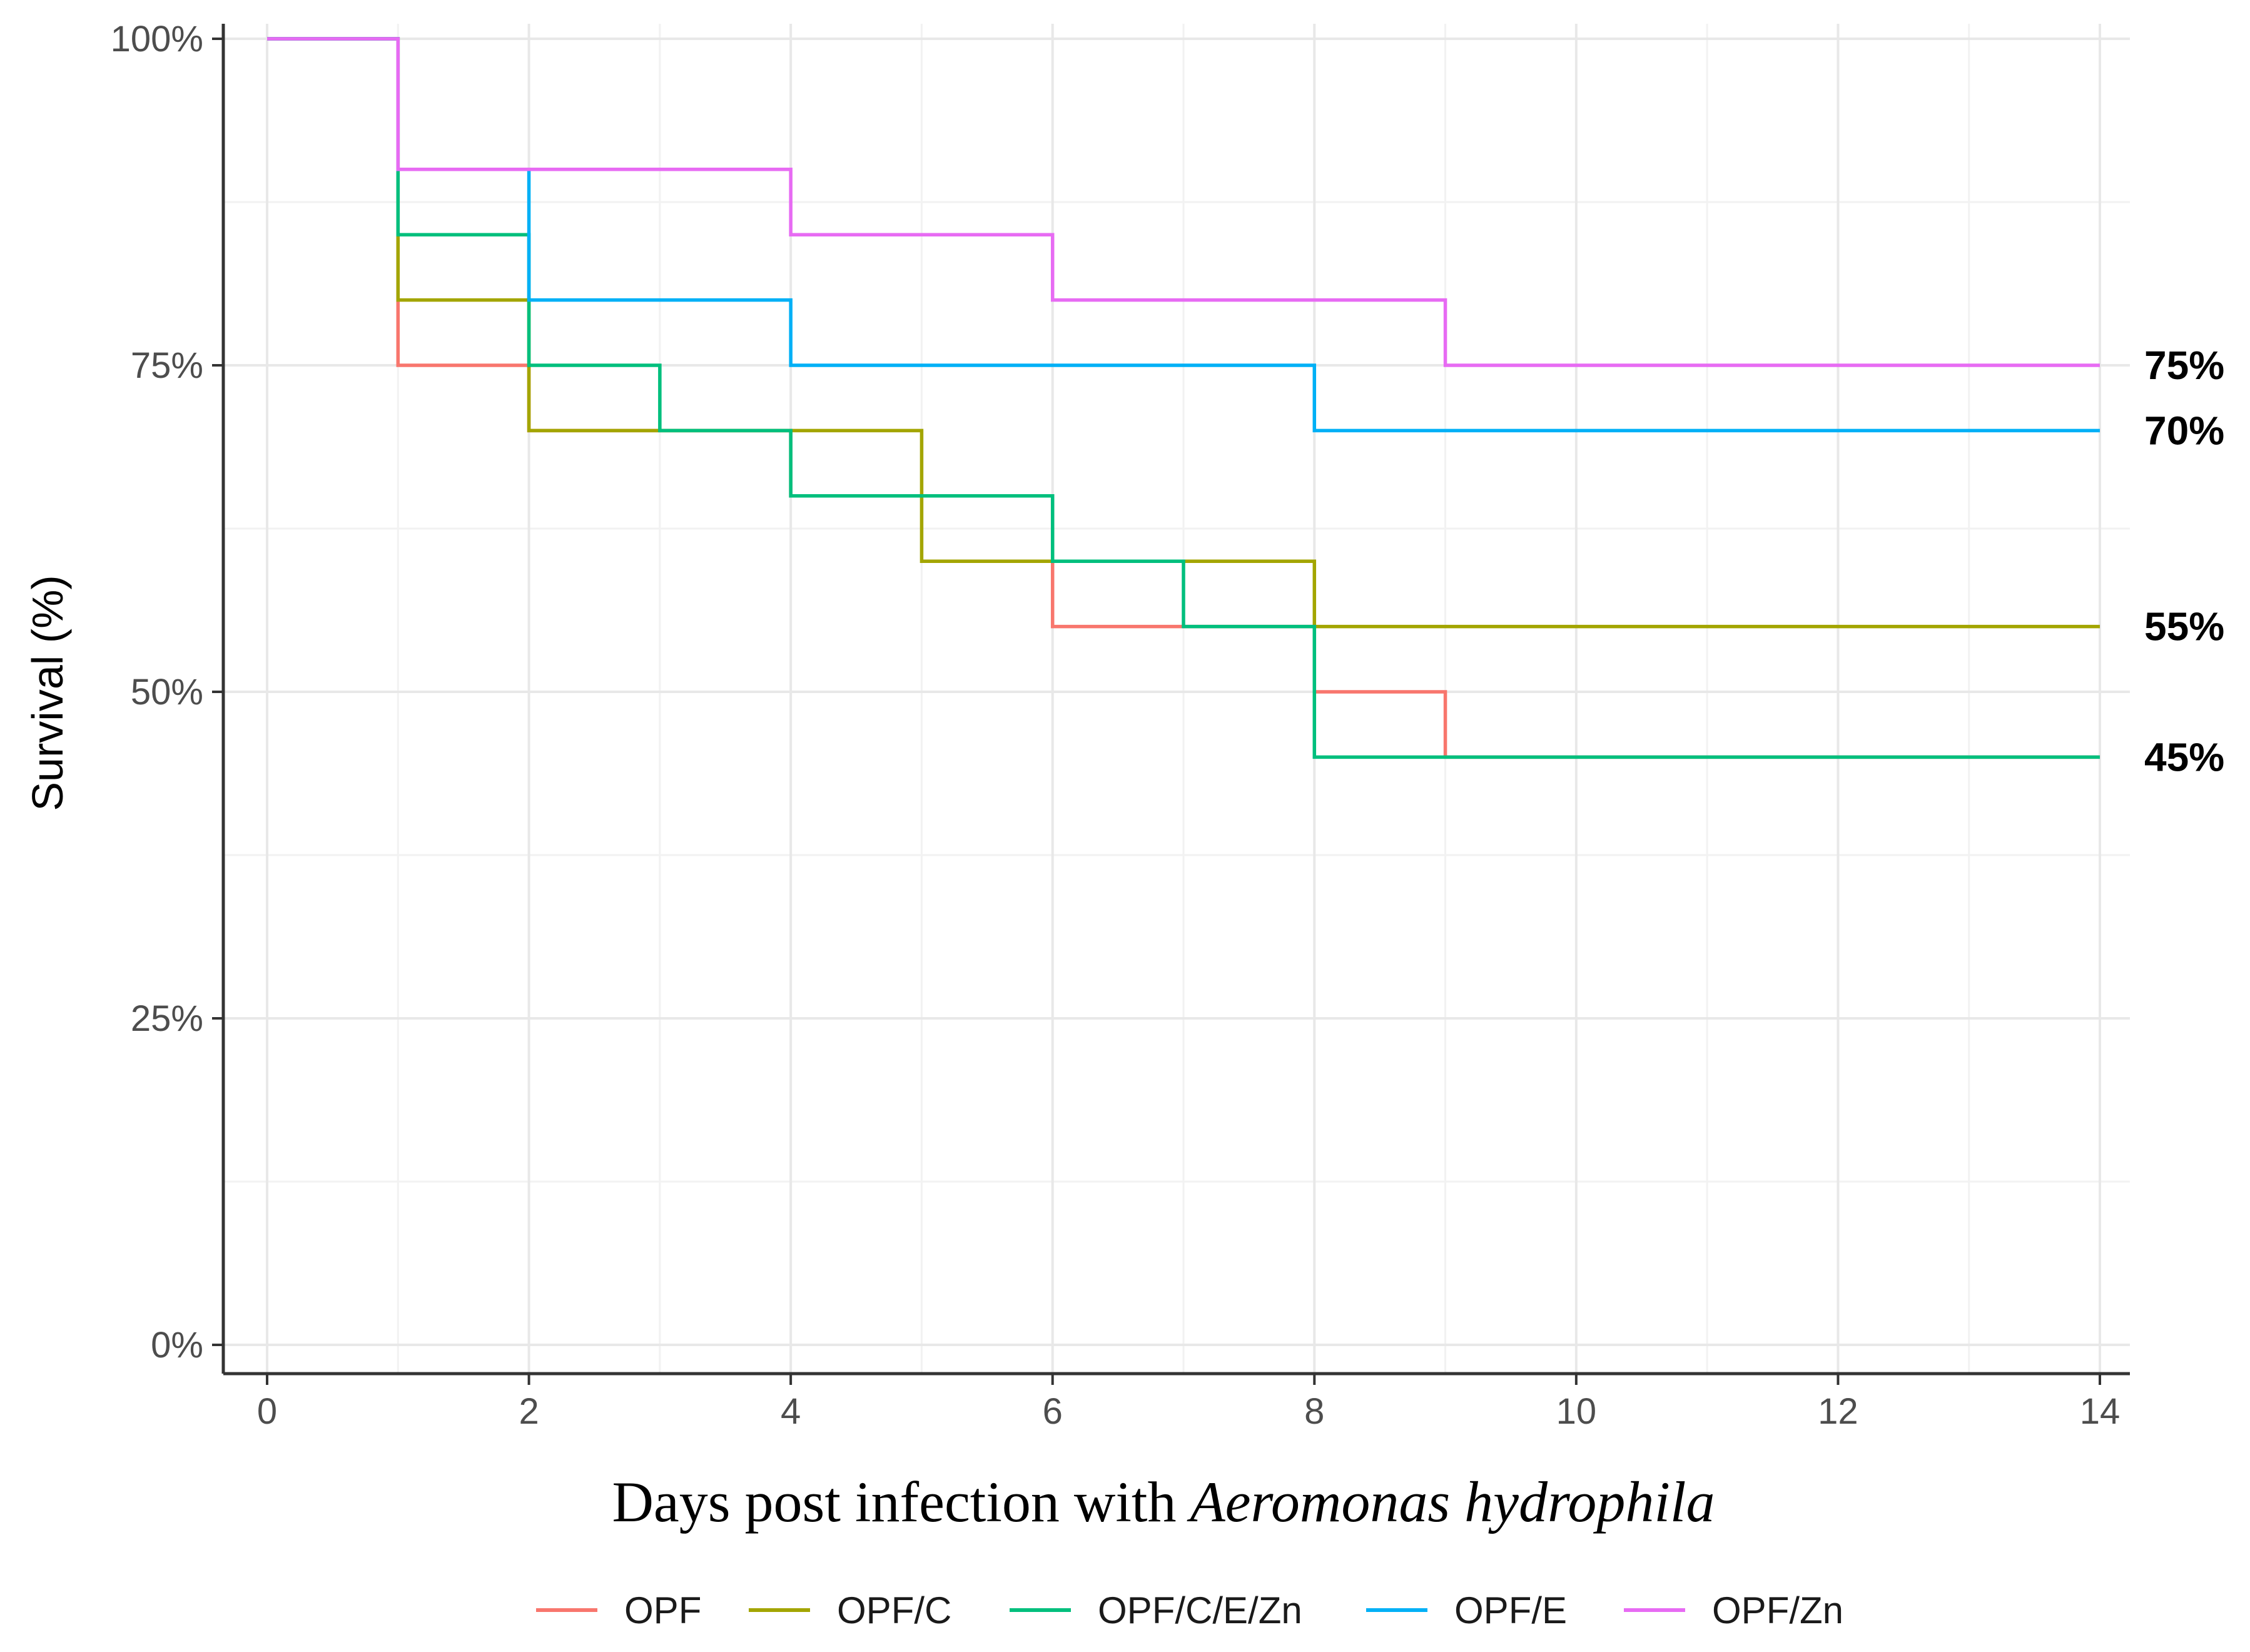 The height and width of the screenshot is (1652, 2250). I want to click on x-tick-label: 14, so click(2100, 1411).